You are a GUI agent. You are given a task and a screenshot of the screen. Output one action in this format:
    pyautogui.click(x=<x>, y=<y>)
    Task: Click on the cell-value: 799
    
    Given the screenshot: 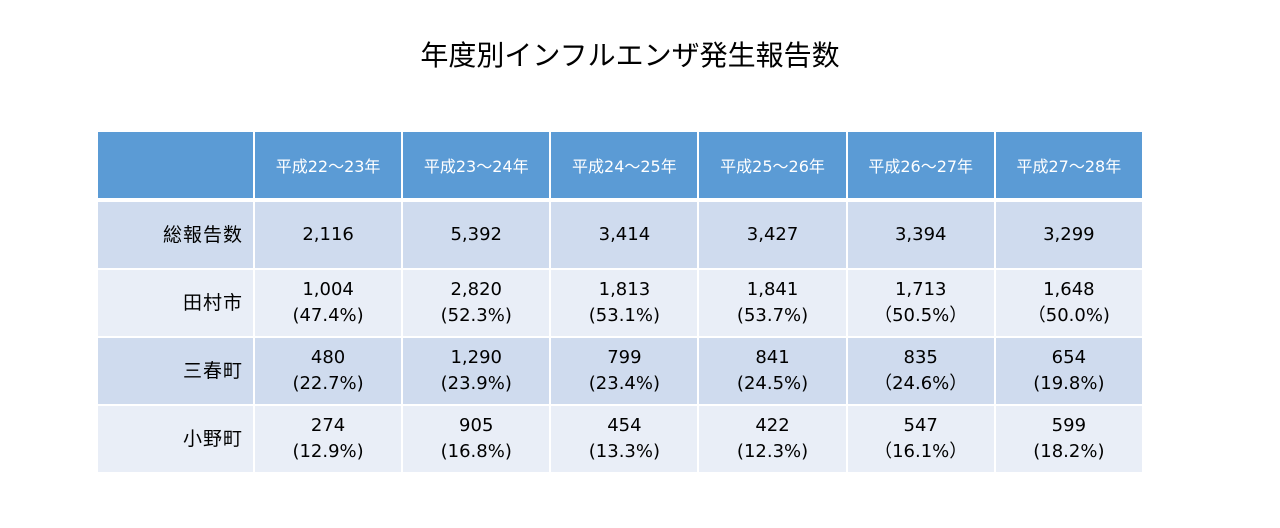 What is the action you would take?
    pyautogui.click(x=624, y=357)
    